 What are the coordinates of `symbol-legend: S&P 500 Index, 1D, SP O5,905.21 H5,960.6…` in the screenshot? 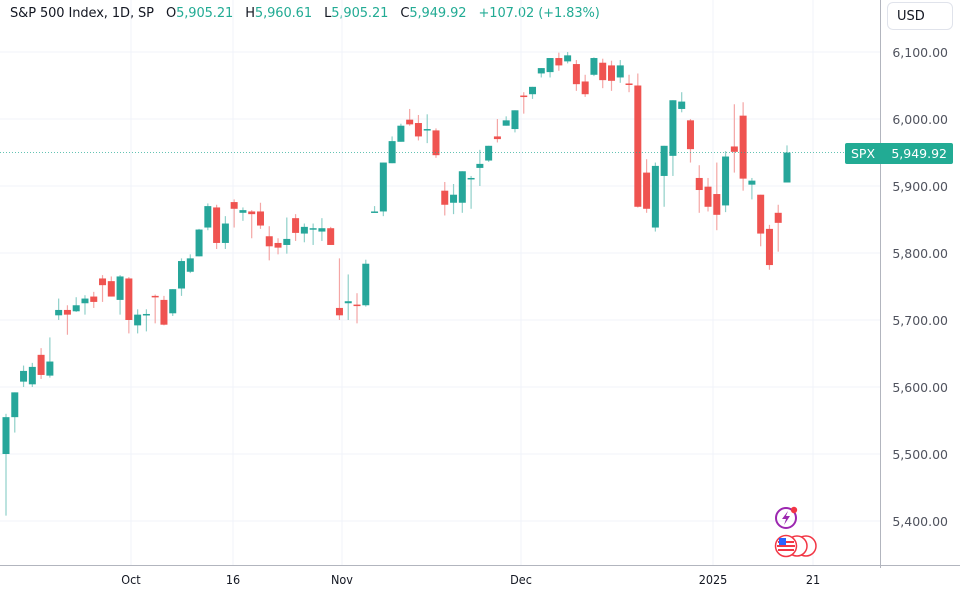 It's located at (305, 13).